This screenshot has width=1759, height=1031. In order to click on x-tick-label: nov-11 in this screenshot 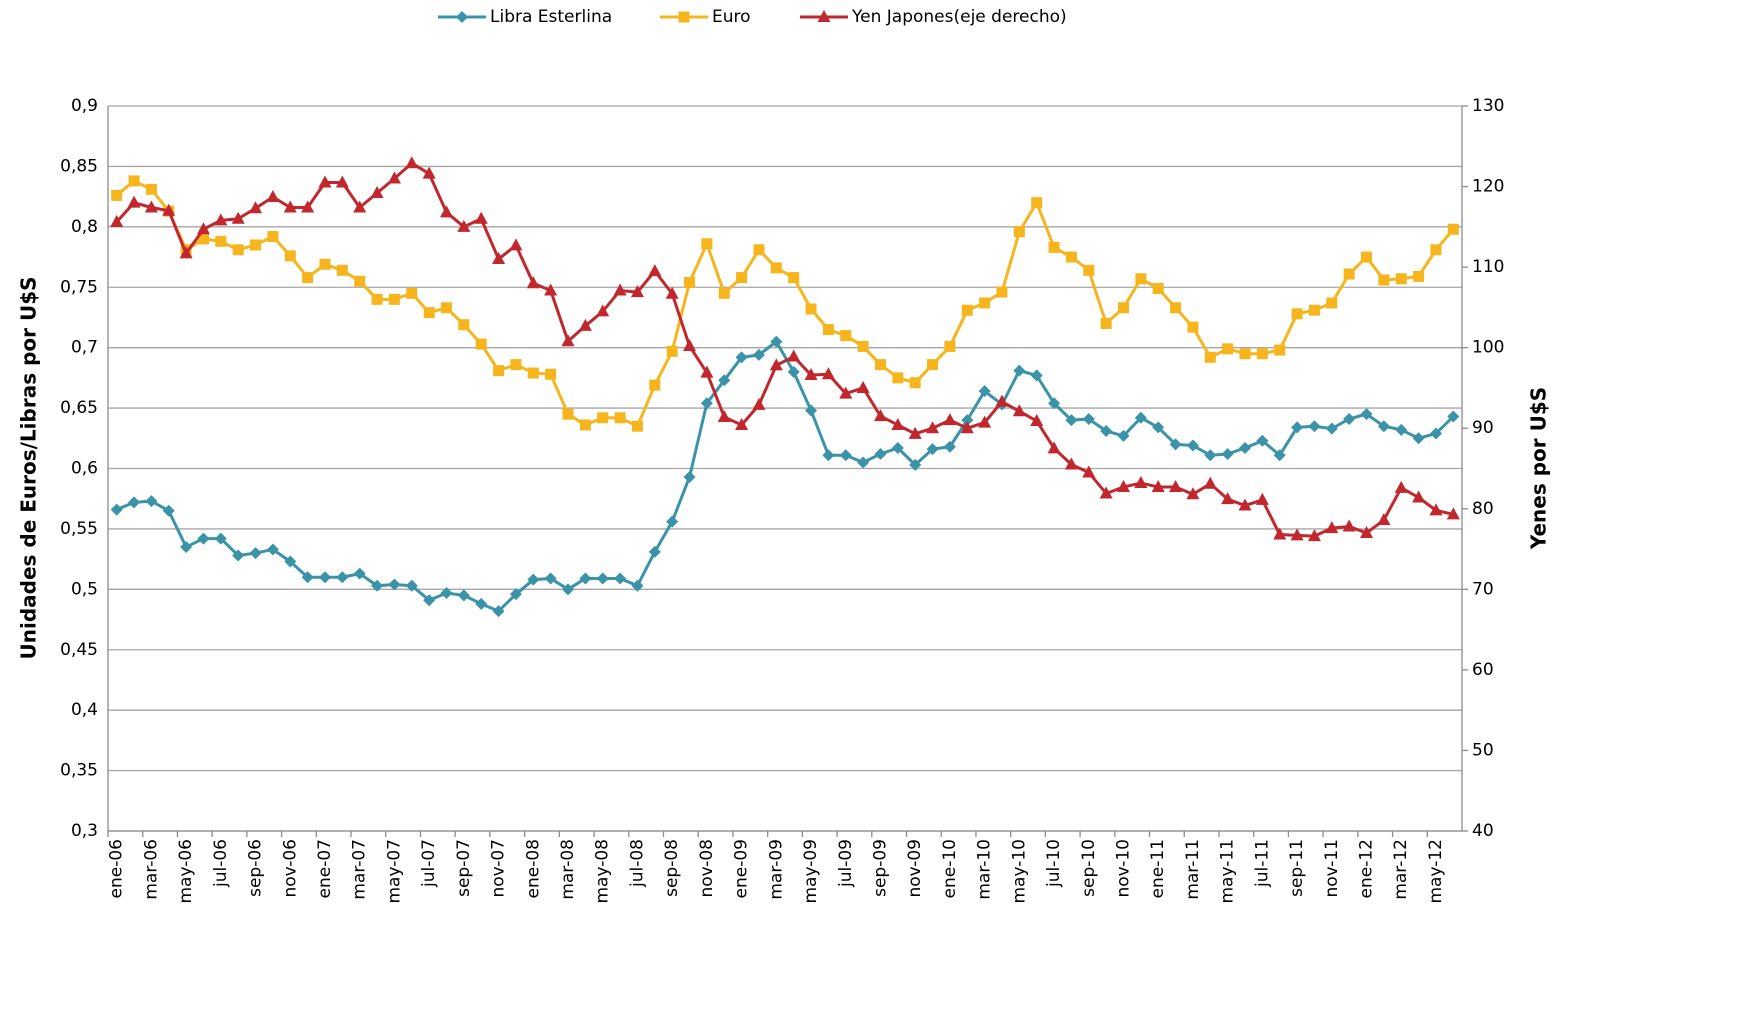, I will do `click(1332, 868)`.